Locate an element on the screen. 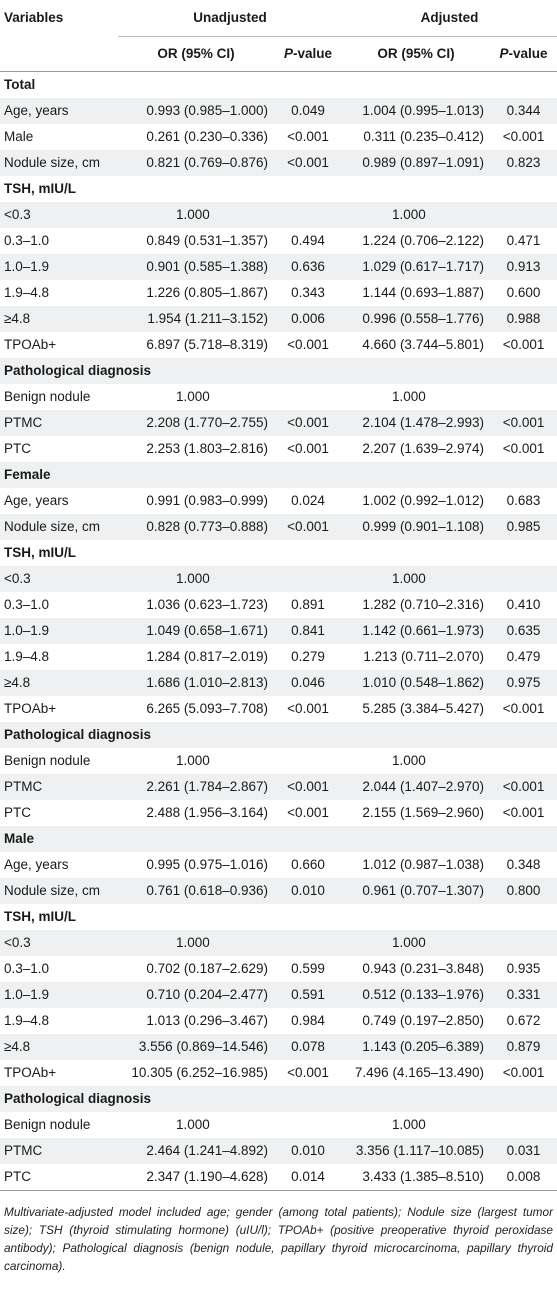  or-ci-unadjusted: 2.208 (1.770–2.755) is located at coordinates (196, 423).